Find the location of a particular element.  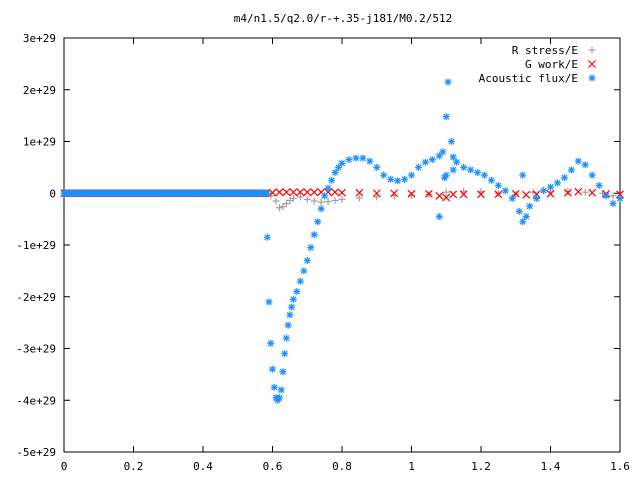

y-tick-label: 1e+29 is located at coordinates (39, 142).